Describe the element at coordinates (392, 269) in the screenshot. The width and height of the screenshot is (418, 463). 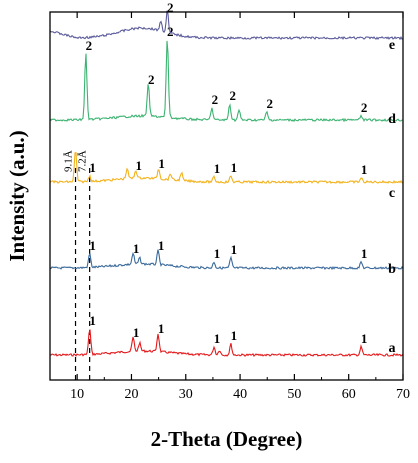
I see `series-label-b: b` at that location.